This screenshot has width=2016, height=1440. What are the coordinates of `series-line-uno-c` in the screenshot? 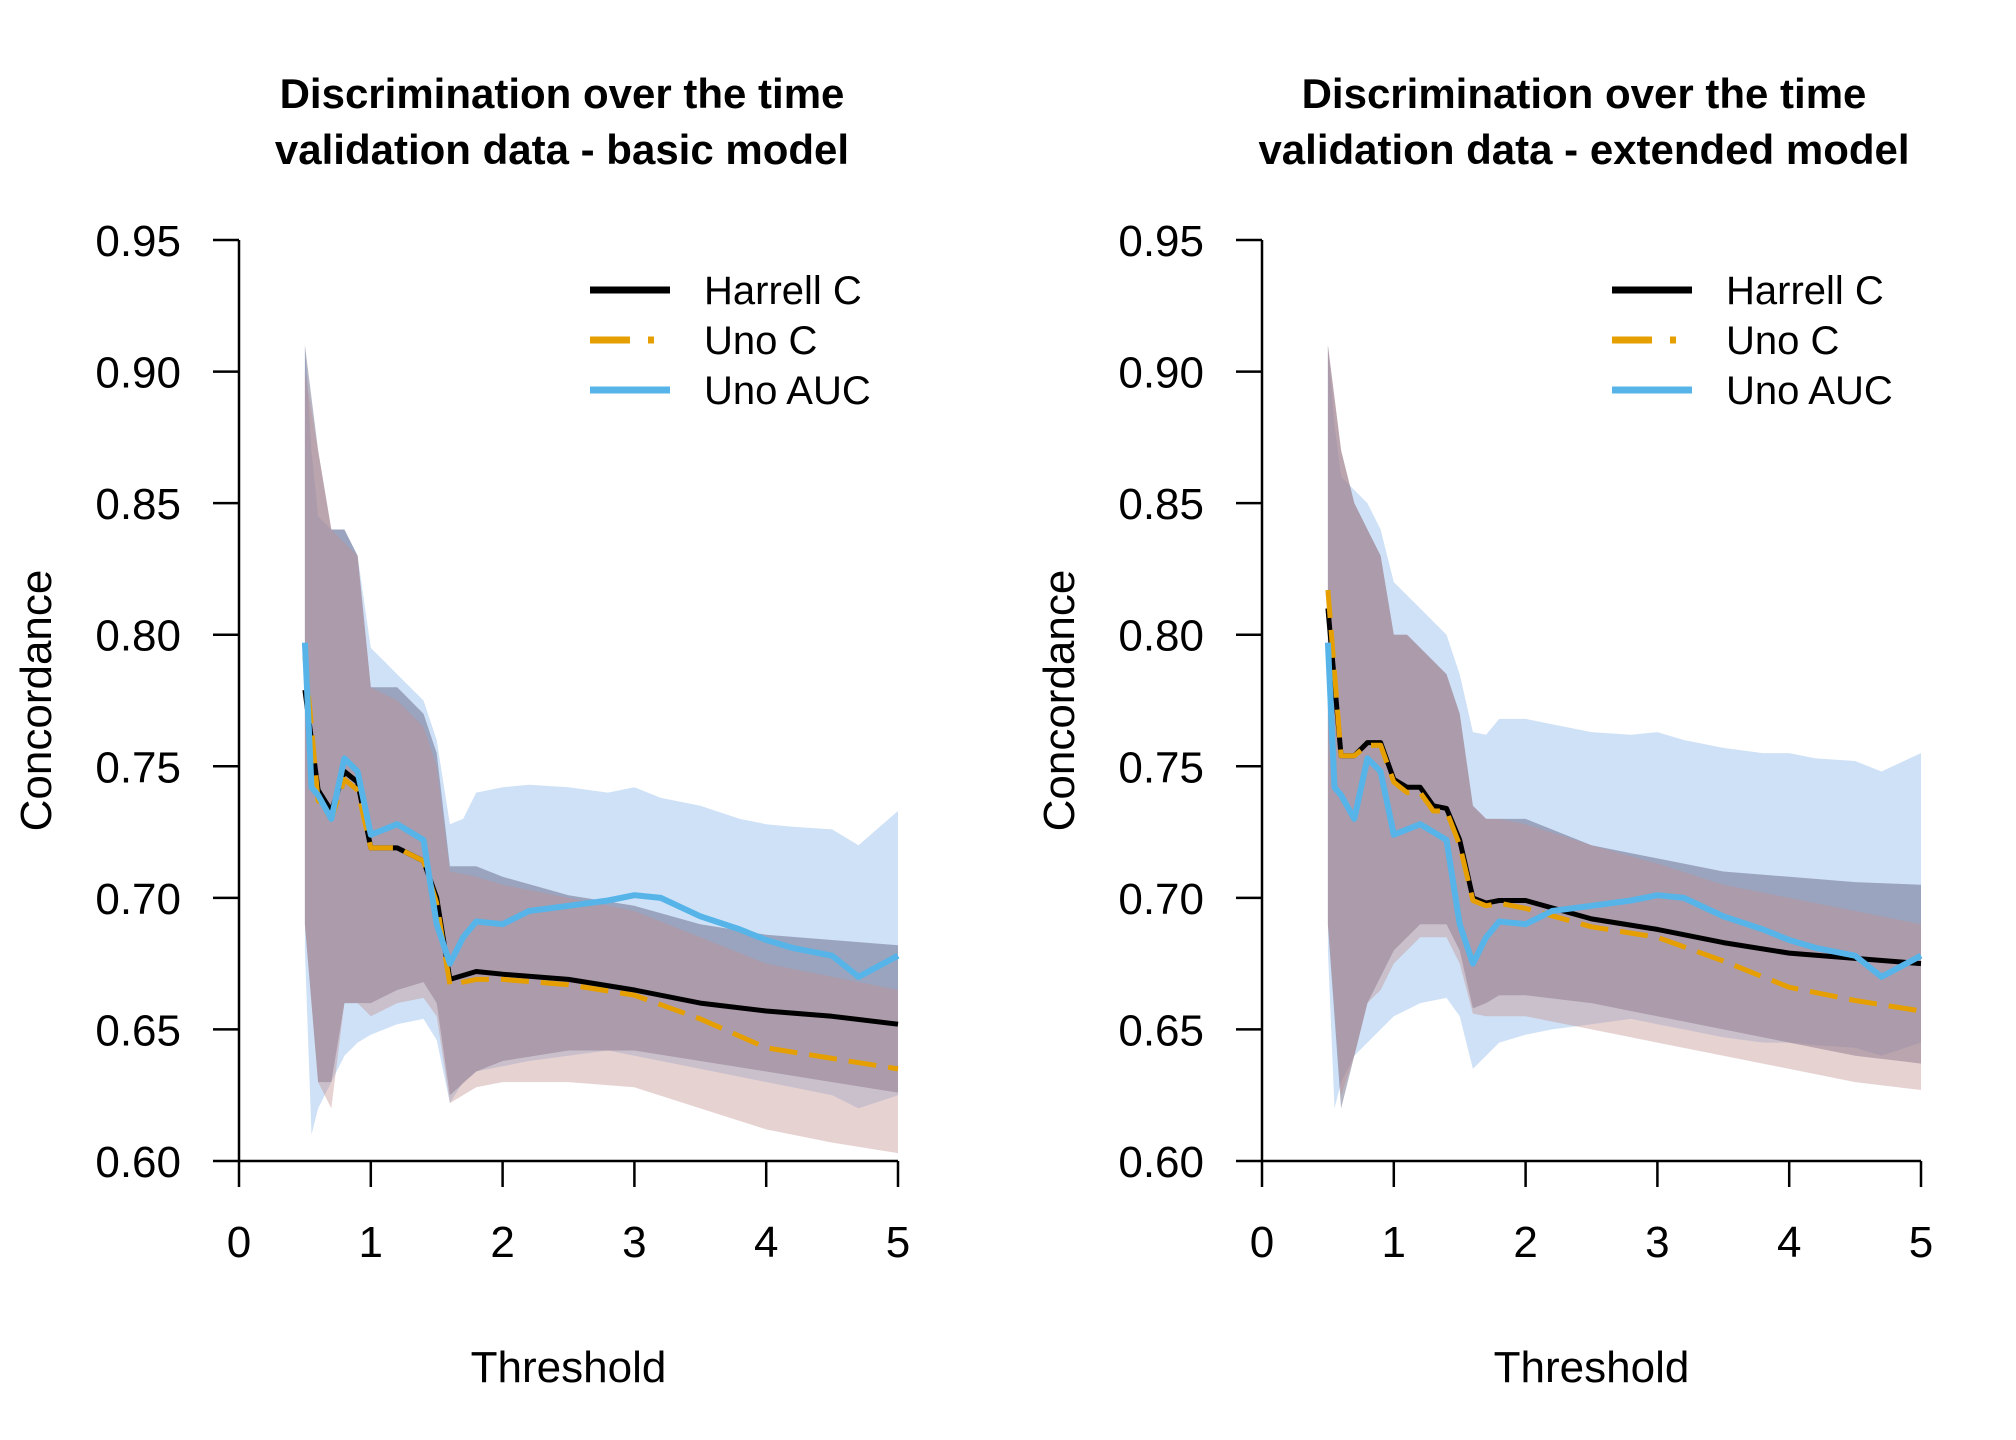 It's located at (1623, 801).